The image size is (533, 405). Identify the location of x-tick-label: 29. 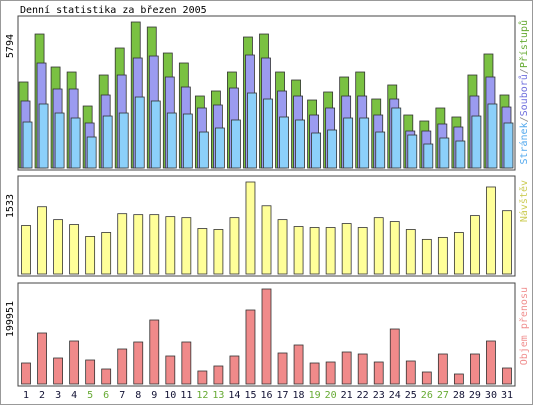
(475, 395).